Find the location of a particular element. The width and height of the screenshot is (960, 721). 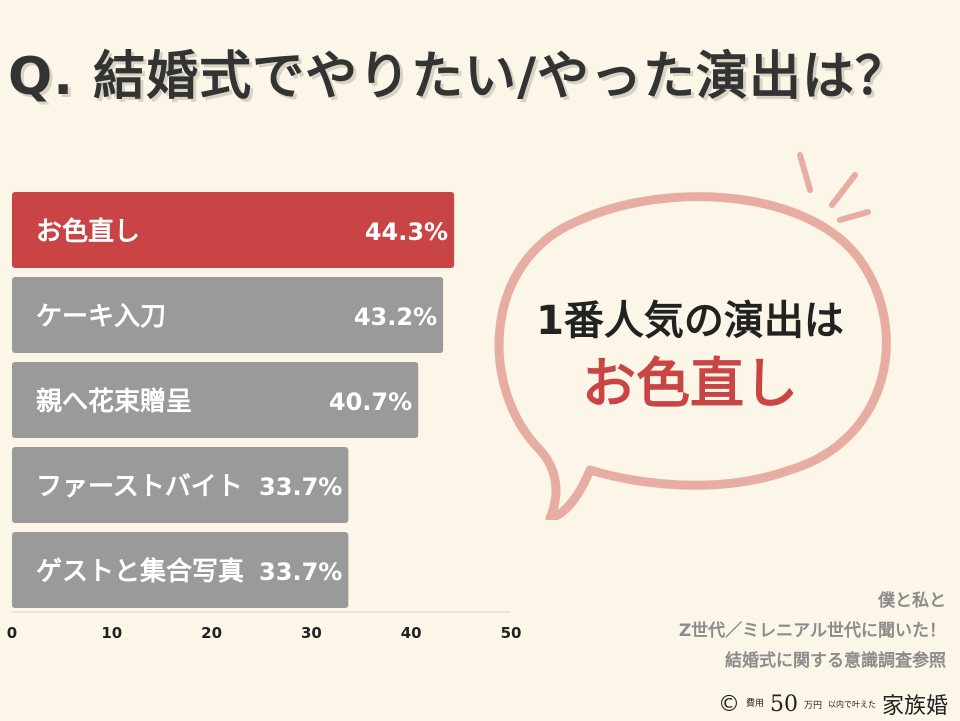

brand-unit: 万円 is located at coordinates (812, 705).